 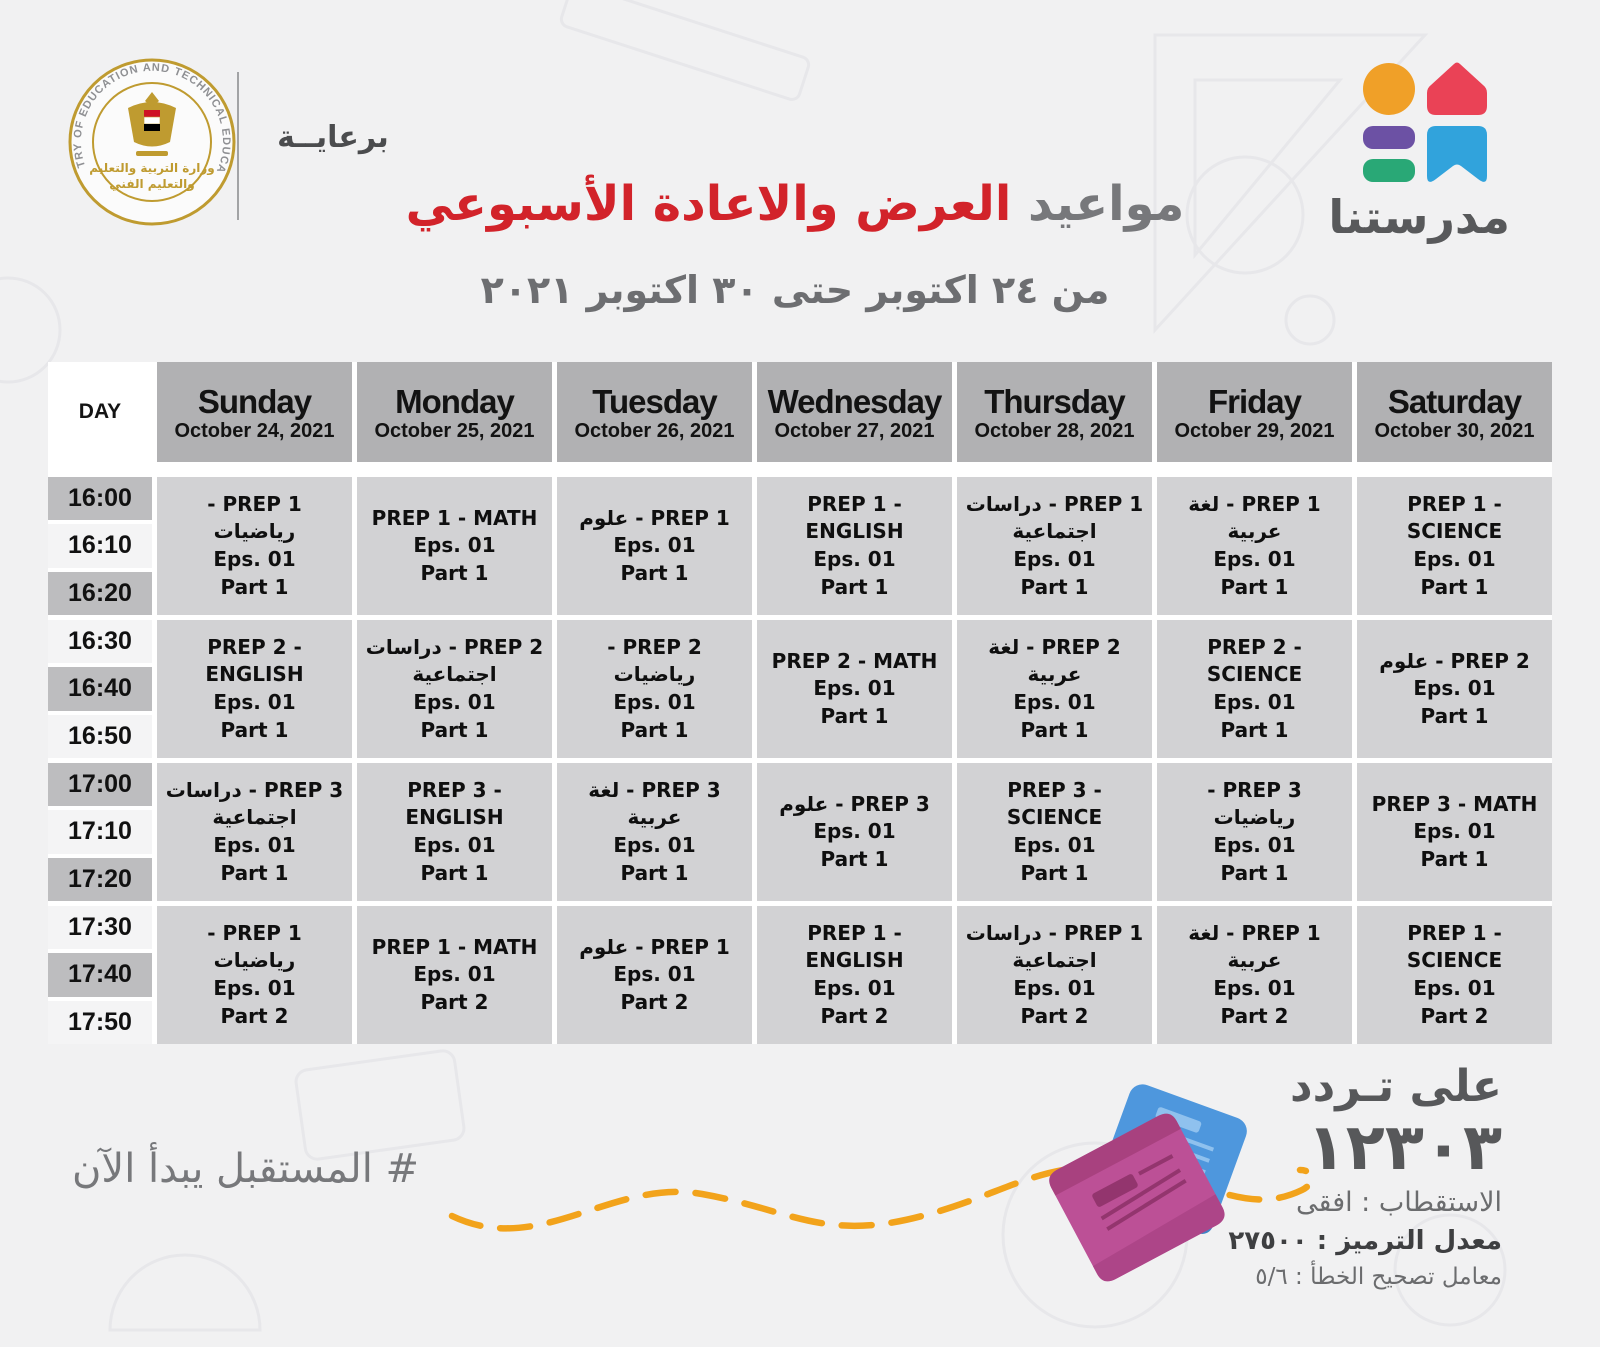 I want to click on page-title-red: العرض والاعادة الأسبوعي, so click(x=708, y=204).